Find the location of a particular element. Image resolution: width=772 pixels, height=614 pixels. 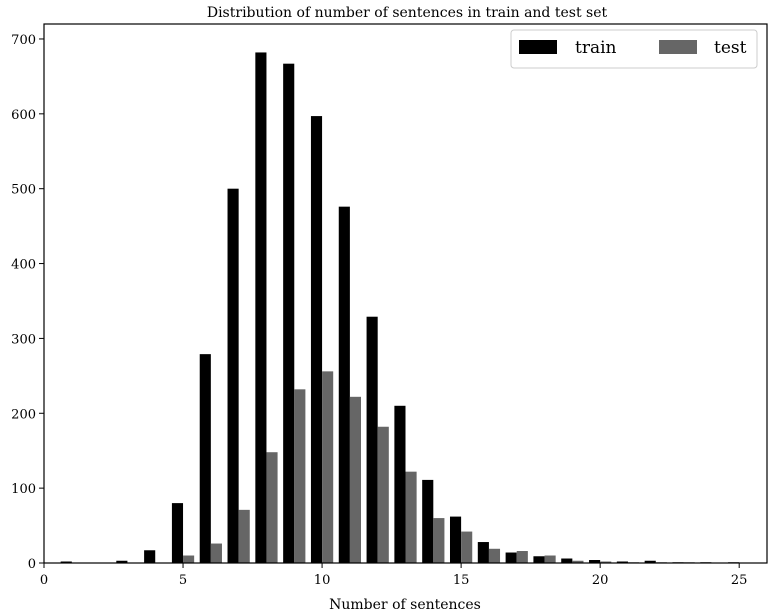

y-tick-label: 100 is located at coordinates (23, 489).